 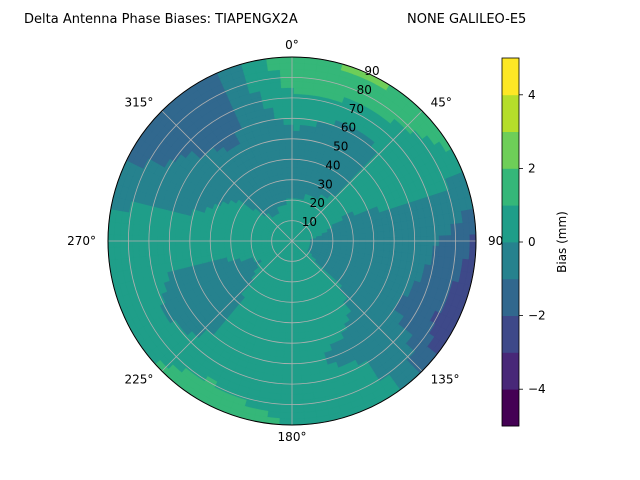 What do you see at coordinates (138, 380) in the screenshot?
I see `theta-tick-label: 225°` at bounding box center [138, 380].